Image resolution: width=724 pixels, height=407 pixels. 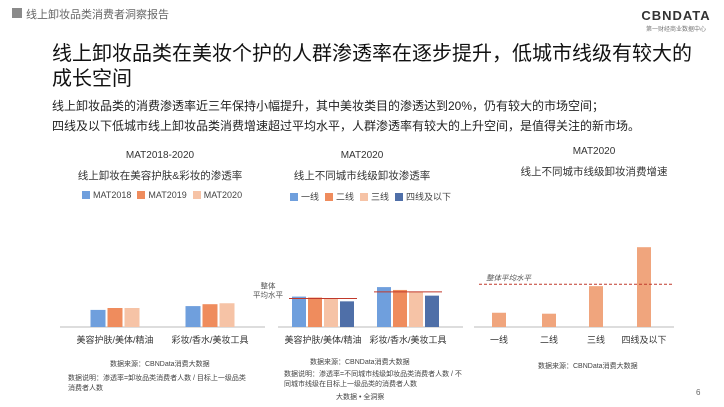 What do you see at coordinates (160, 155) in the screenshot?
I see `chart1-period: MAT2018-2020` at bounding box center [160, 155].